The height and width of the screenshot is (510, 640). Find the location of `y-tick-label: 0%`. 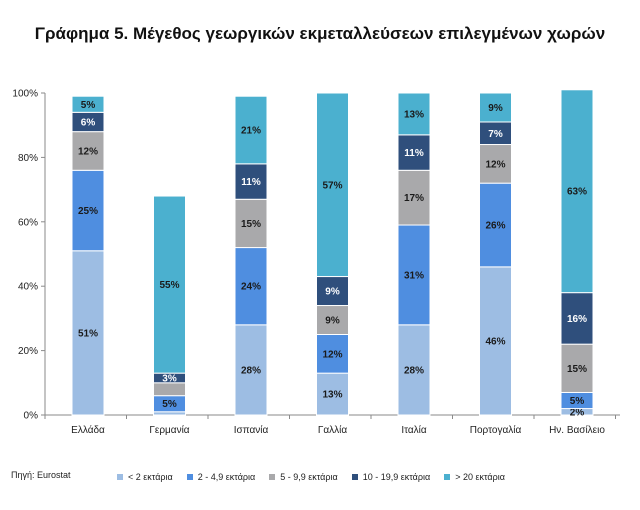

y-tick-label: 0% is located at coordinates (31, 416).